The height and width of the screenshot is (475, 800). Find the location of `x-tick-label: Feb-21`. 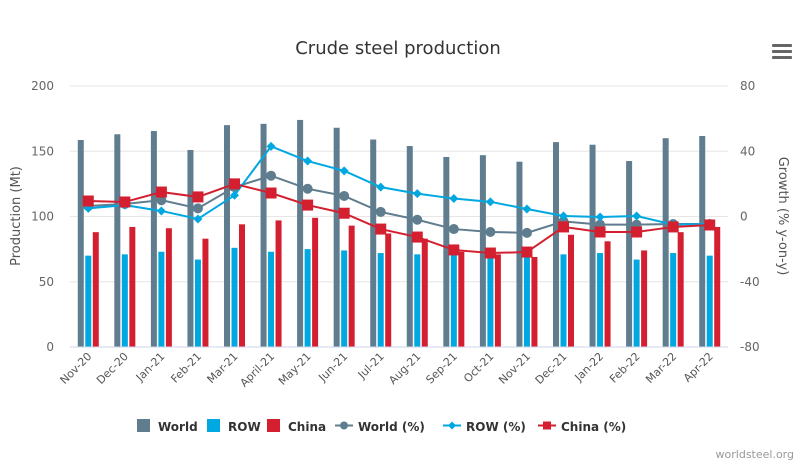

x-tick-label: Feb-21 is located at coordinates (186, 368).